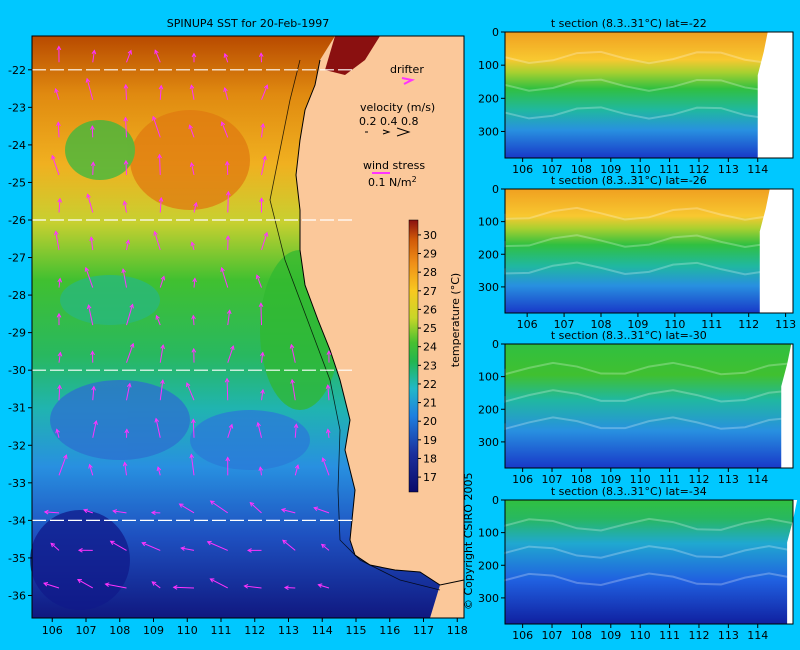  What do you see at coordinates (52, 630) in the screenshot?
I see `map-x-tick-label: 106` at bounding box center [52, 630].